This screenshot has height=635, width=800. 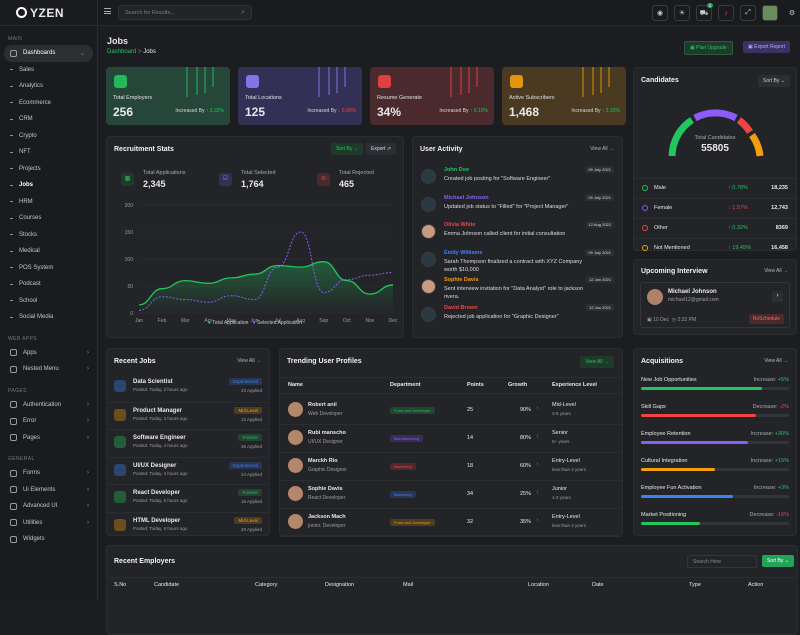 What do you see at coordinates (48, 490) in the screenshot?
I see `sidebar-item-ui: Ui Elements›` at bounding box center [48, 490].